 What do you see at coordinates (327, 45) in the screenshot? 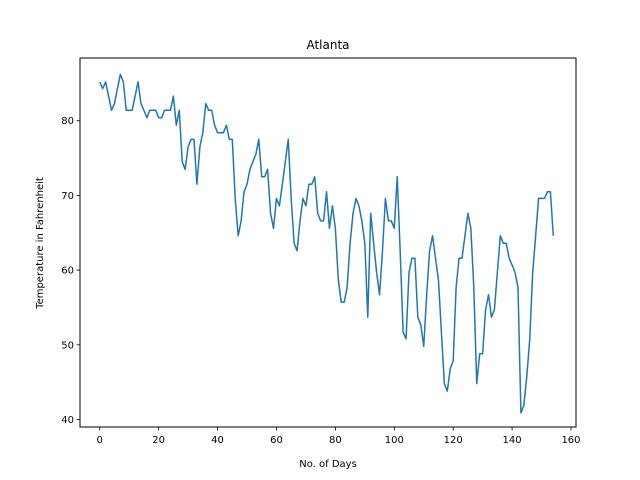
I see `chart-title: Atlanta` at bounding box center [327, 45].